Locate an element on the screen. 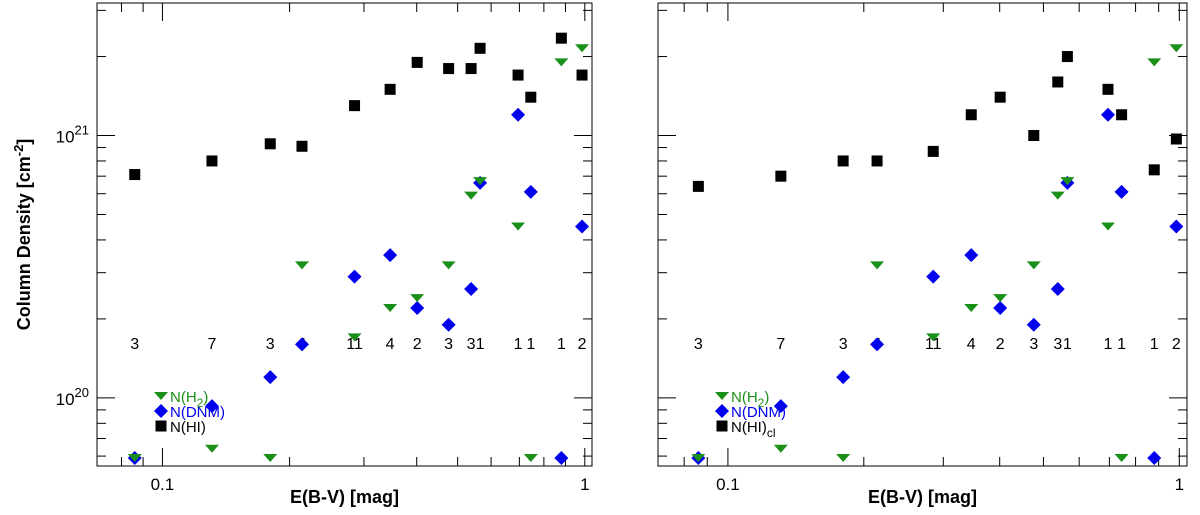  bin-count-label: 4 is located at coordinates (390, 344).